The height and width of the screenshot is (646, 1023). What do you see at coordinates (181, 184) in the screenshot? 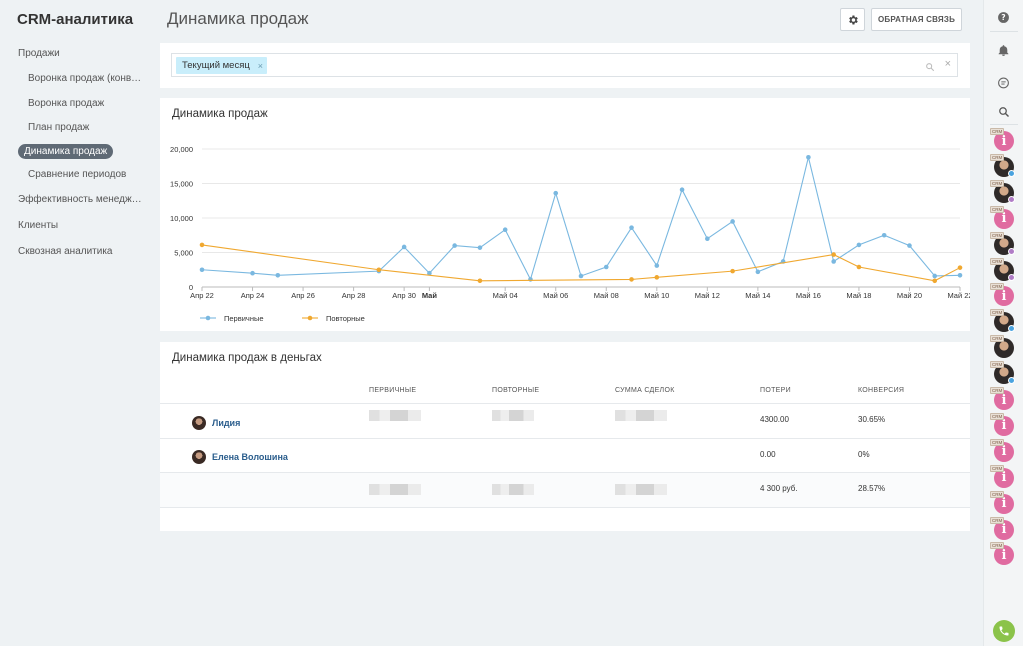
I see `y-tick-label: 15,000` at bounding box center [181, 184].